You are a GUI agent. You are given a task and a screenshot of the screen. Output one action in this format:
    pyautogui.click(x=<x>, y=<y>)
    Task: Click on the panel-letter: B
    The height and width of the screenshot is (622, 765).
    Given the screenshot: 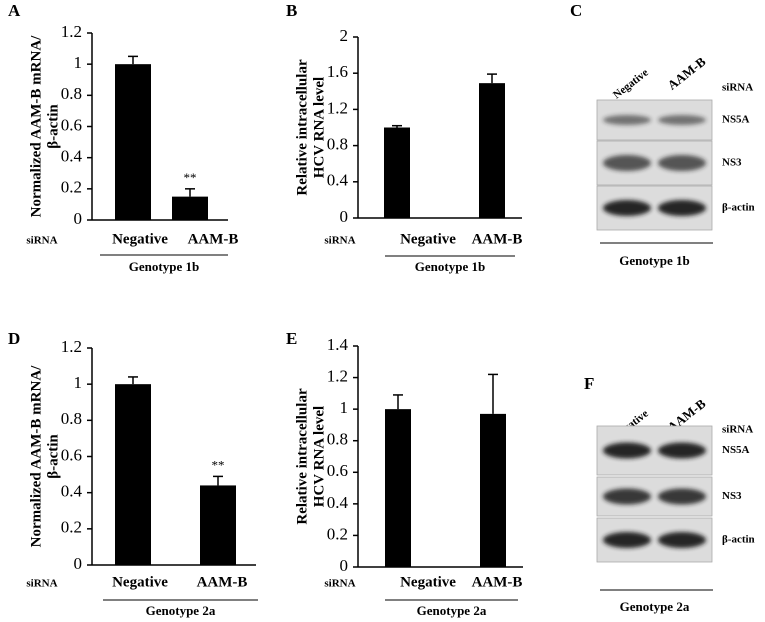 What is the action you would take?
    pyautogui.click(x=291, y=10)
    